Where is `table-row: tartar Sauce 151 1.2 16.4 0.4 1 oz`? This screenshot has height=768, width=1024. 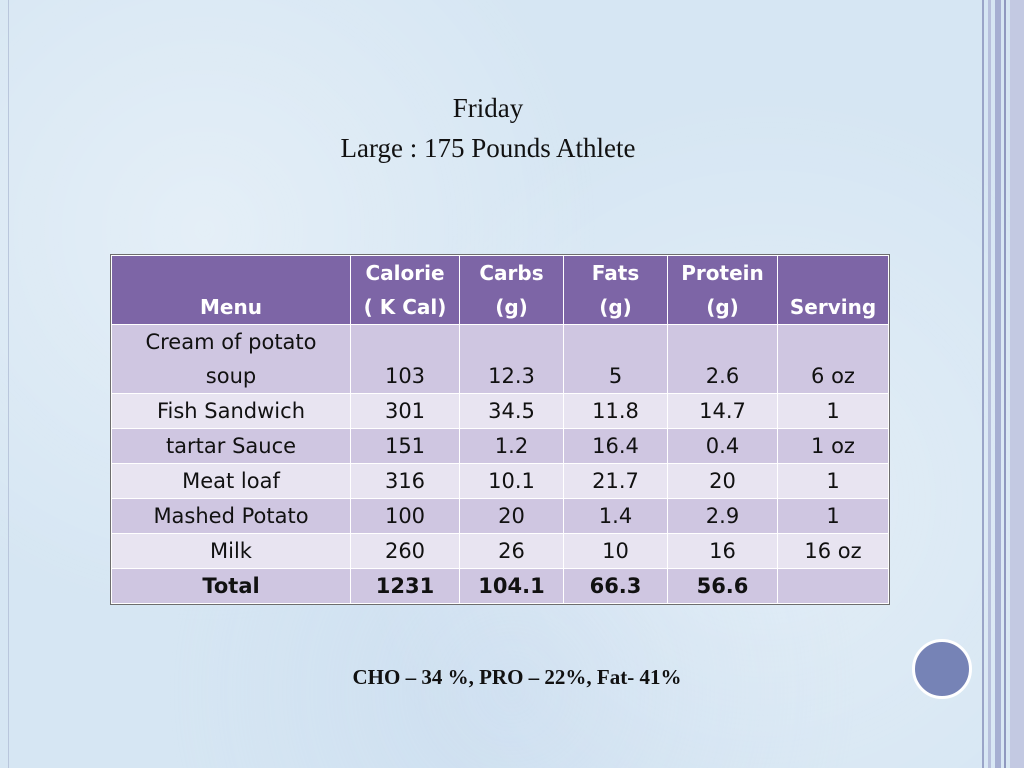 table-row: tartar Sauce 151 1.2 16.4 0.4 1 oz is located at coordinates (500, 446).